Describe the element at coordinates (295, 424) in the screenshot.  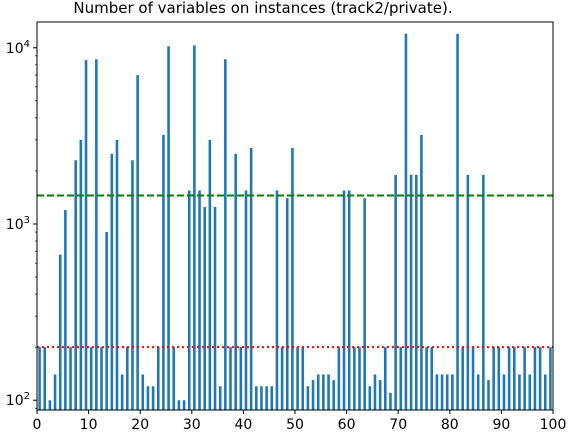
I see `x-tick-label: 50` at that location.